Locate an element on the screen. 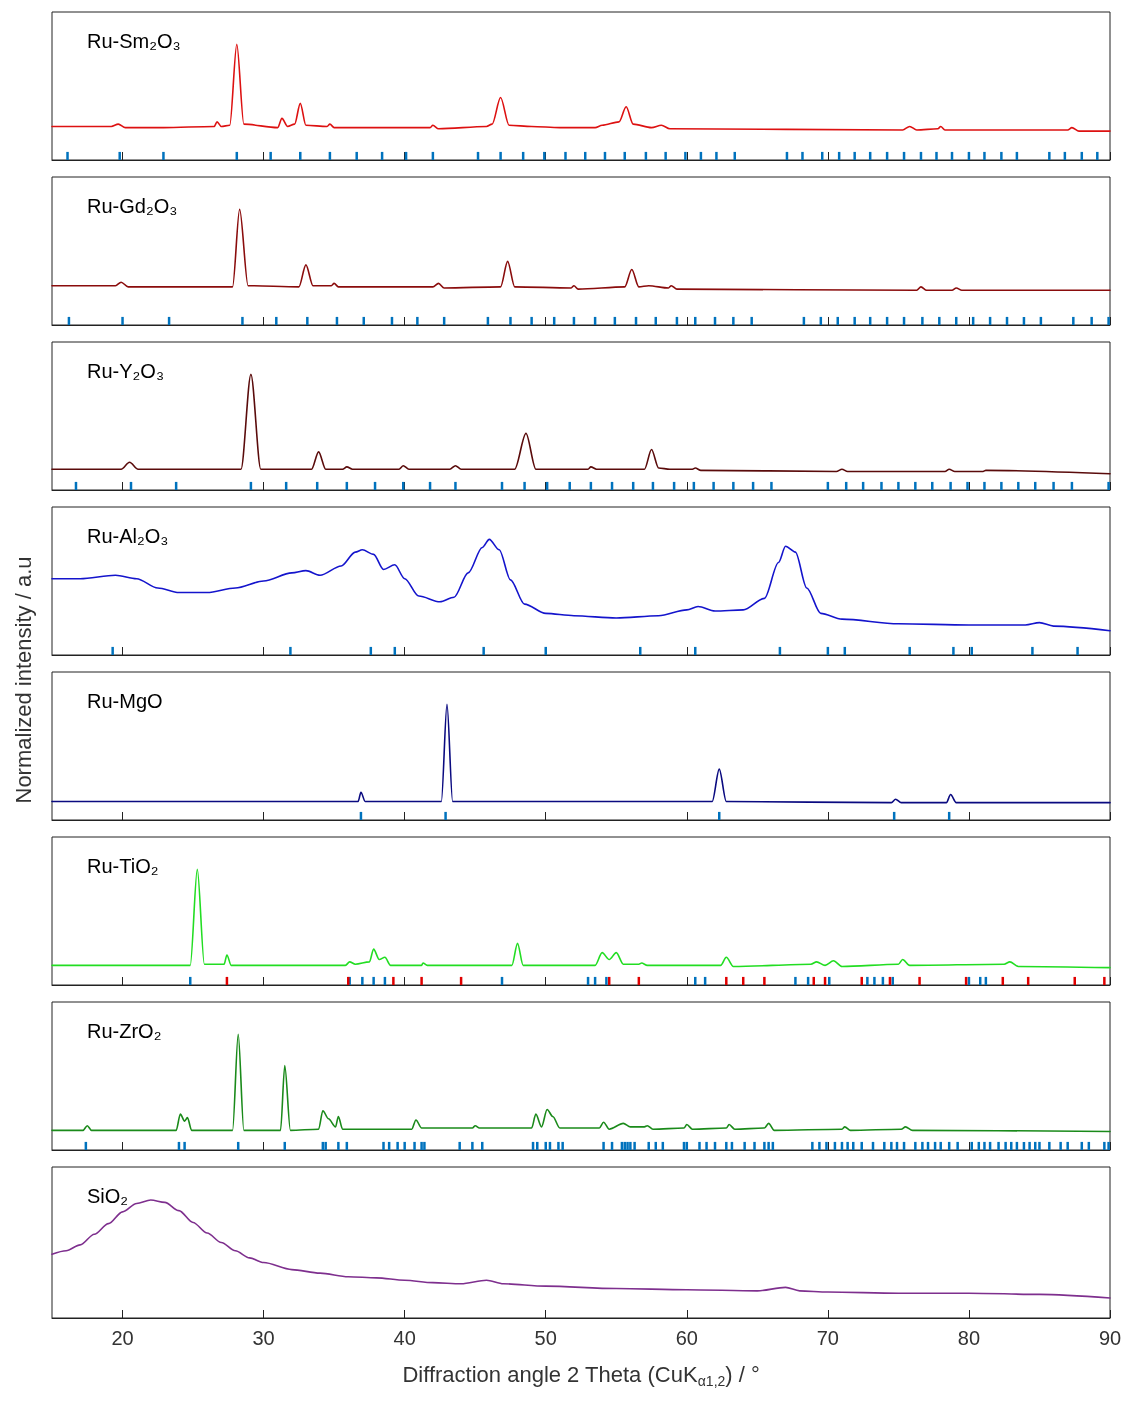 This screenshot has height=1408, width=1128. x-tick-label: 40 is located at coordinates (404, 1338).